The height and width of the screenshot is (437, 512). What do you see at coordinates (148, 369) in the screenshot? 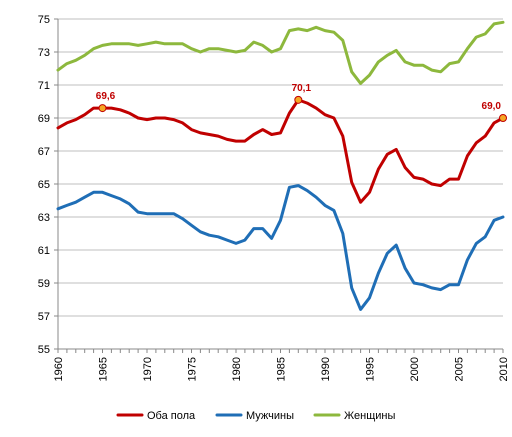
I see `x-tick-label: 1970` at bounding box center [148, 369].